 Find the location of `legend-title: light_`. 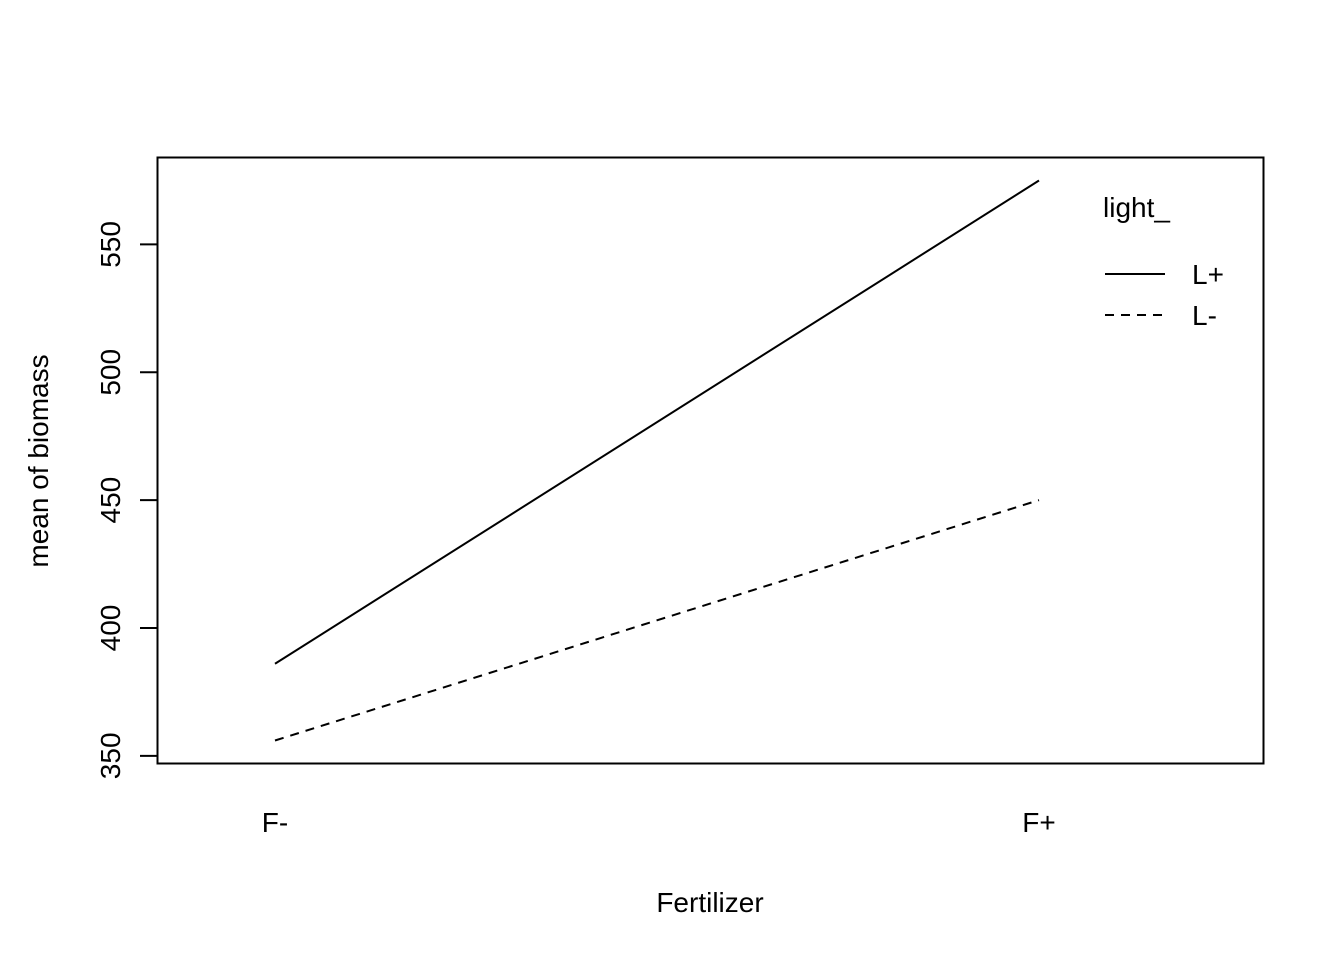

legend-title: light_ is located at coordinates (1136, 207).